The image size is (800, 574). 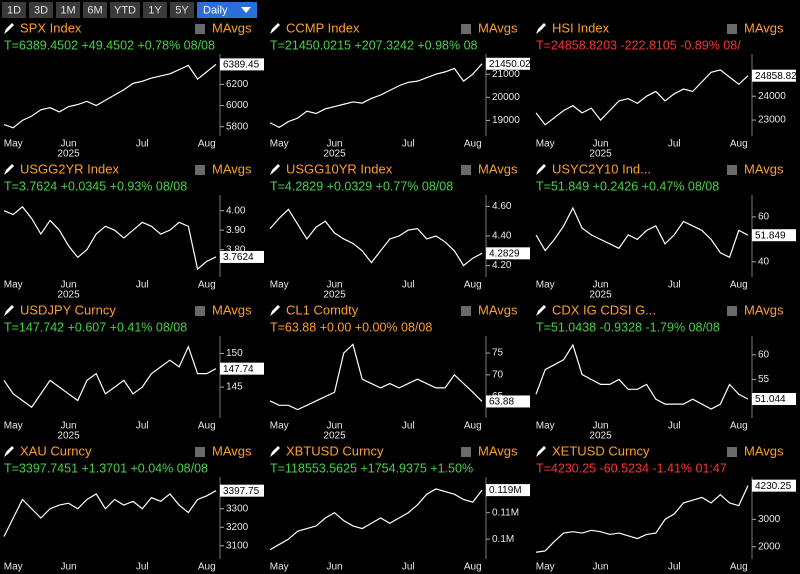 I want to click on quote-line: T=21450.0215 +207.3242 +0.98% 08, so click(x=374, y=45).